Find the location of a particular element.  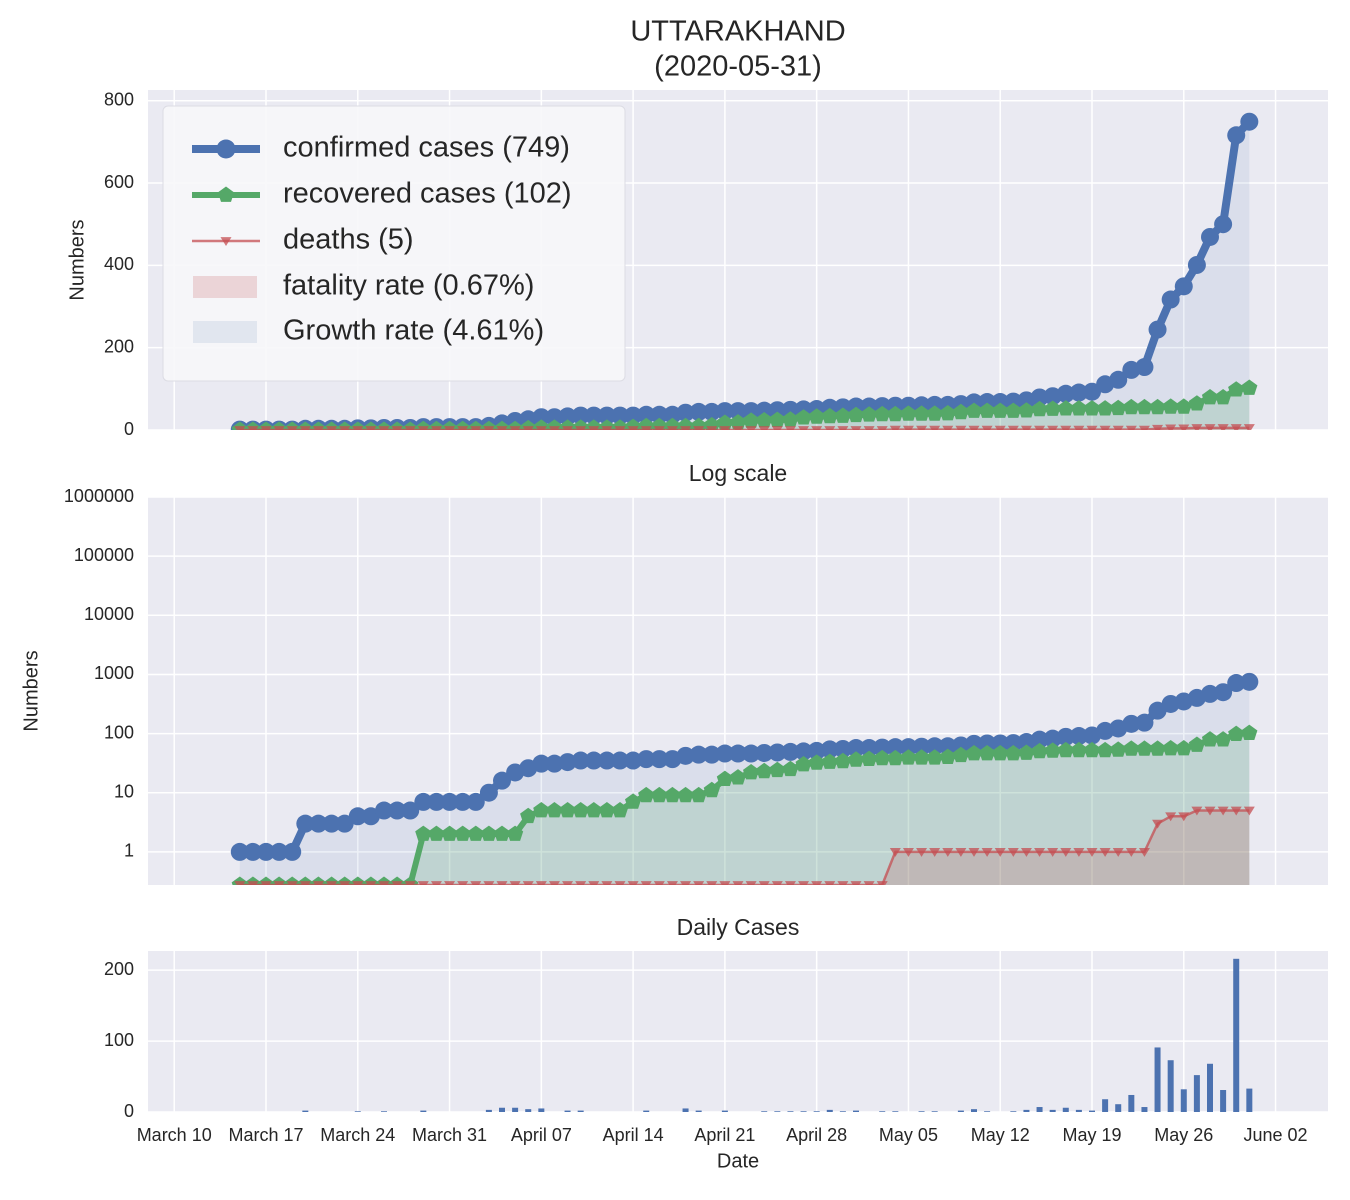

y-tick-label: 10000 is located at coordinates (109, 614).